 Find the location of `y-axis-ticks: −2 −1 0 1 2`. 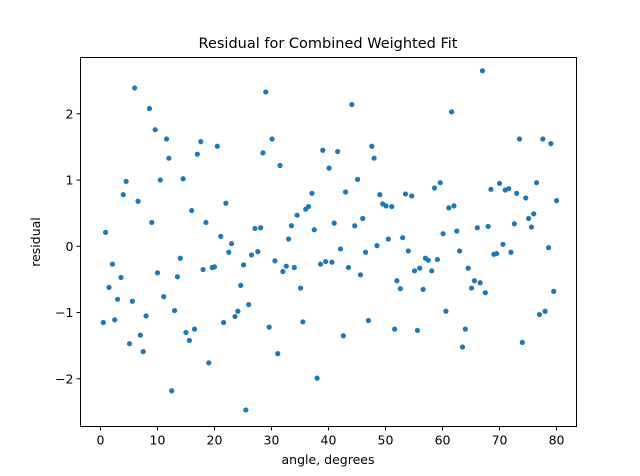

y-axis-ticks: −2 −1 0 1 2 is located at coordinates (68, 246).